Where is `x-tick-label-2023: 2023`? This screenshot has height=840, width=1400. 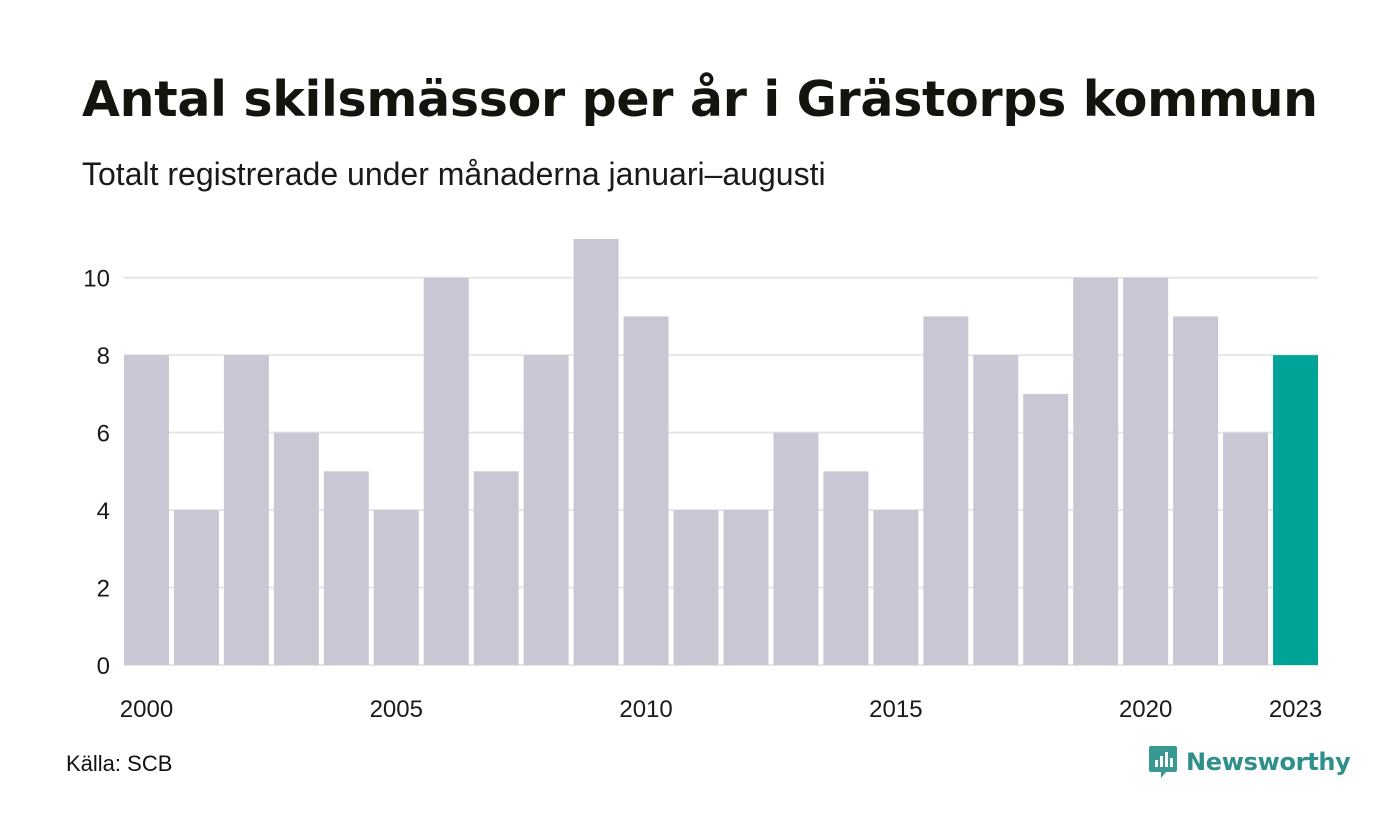 x-tick-label-2023: 2023 is located at coordinates (1295, 709).